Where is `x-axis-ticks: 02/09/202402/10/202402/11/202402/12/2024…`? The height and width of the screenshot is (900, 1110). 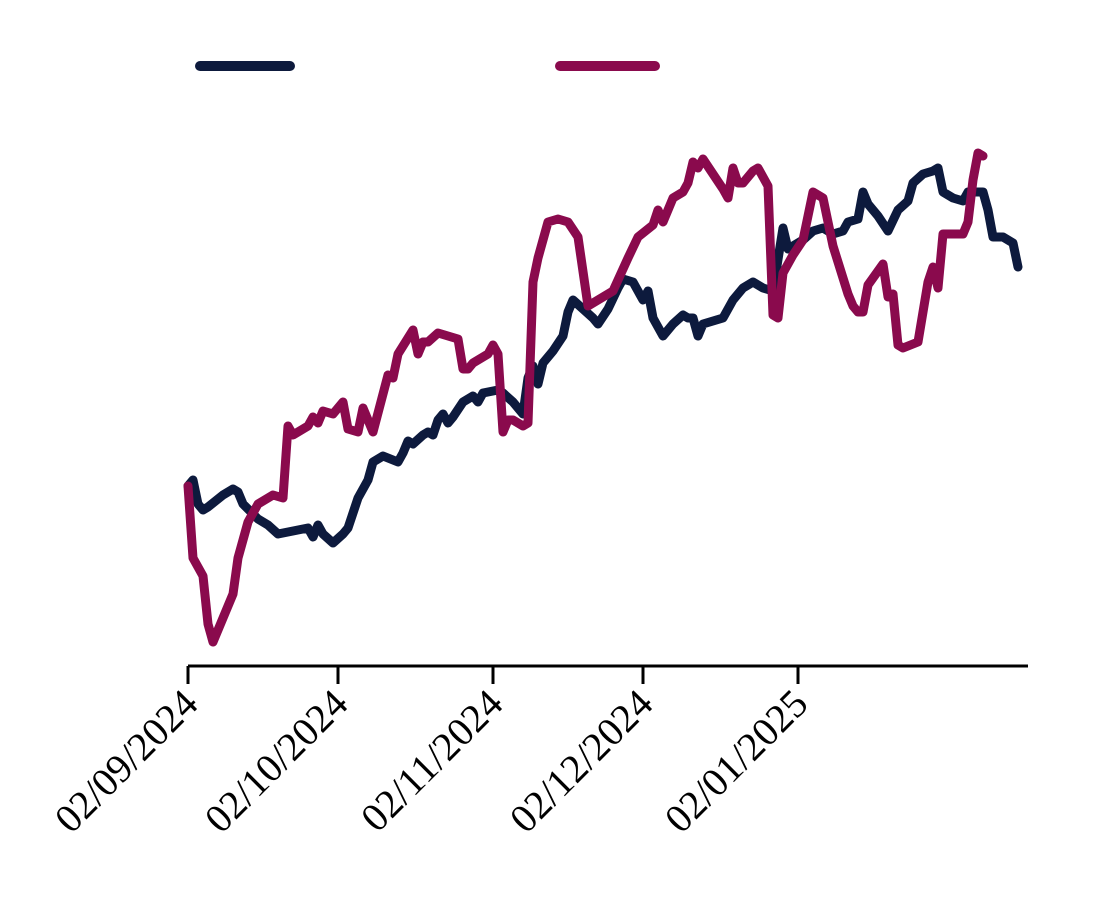
x-axis-ticks: 02/09/202402/10/202402/11/202402/12/2024… is located at coordinates (431, 754).